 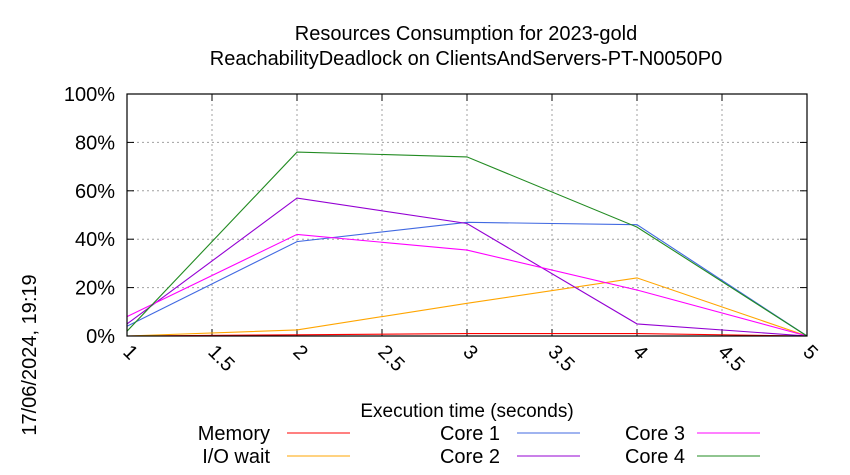 What do you see at coordinates (129, 352) in the screenshot?
I see `x-tick-label: 1` at bounding box center [129, 352].